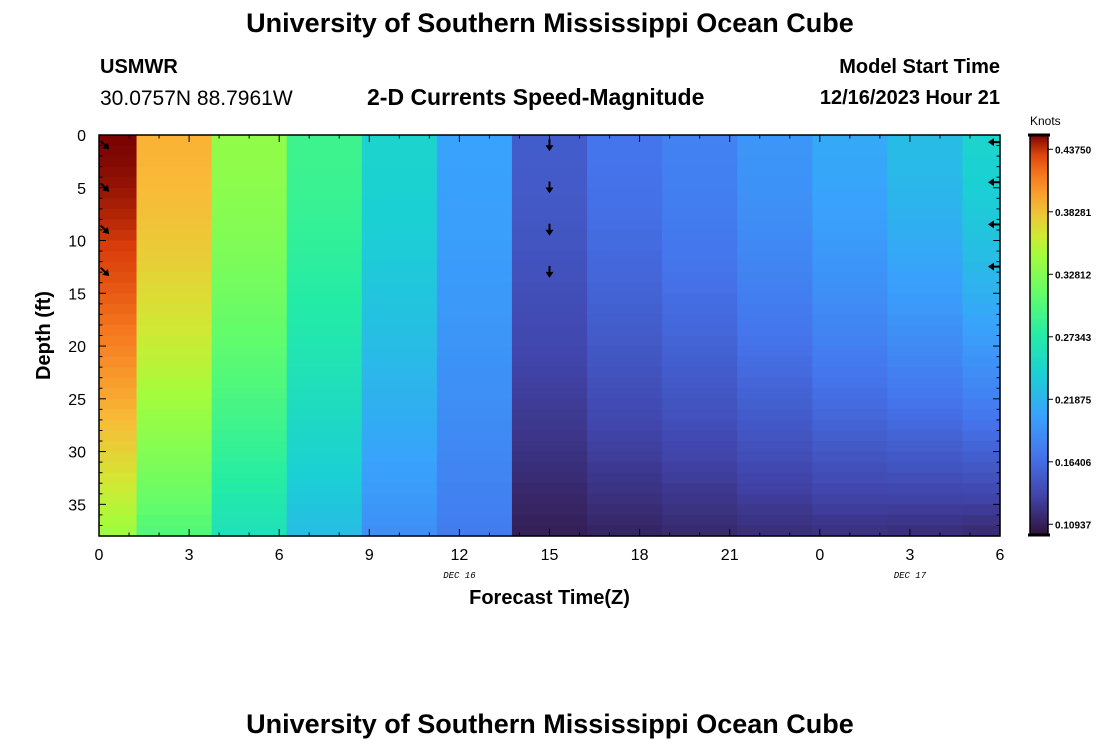 The width and height of the screenshot is (1100, 750). What do you see at coordinates (77, 294) in the screenshot?
I see `y-tick-label: 15` at bounding box center [77, 294].